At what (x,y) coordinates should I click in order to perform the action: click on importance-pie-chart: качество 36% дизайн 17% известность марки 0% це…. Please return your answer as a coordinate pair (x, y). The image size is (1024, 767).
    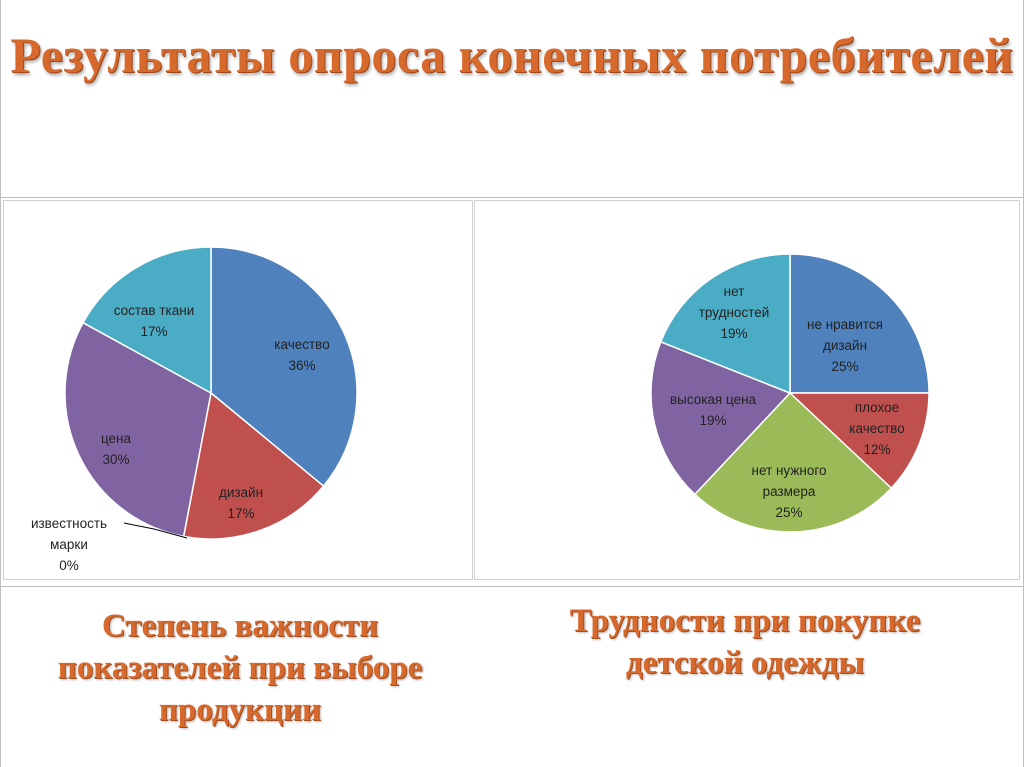
    Looking at the image, I should click on (194, 409).